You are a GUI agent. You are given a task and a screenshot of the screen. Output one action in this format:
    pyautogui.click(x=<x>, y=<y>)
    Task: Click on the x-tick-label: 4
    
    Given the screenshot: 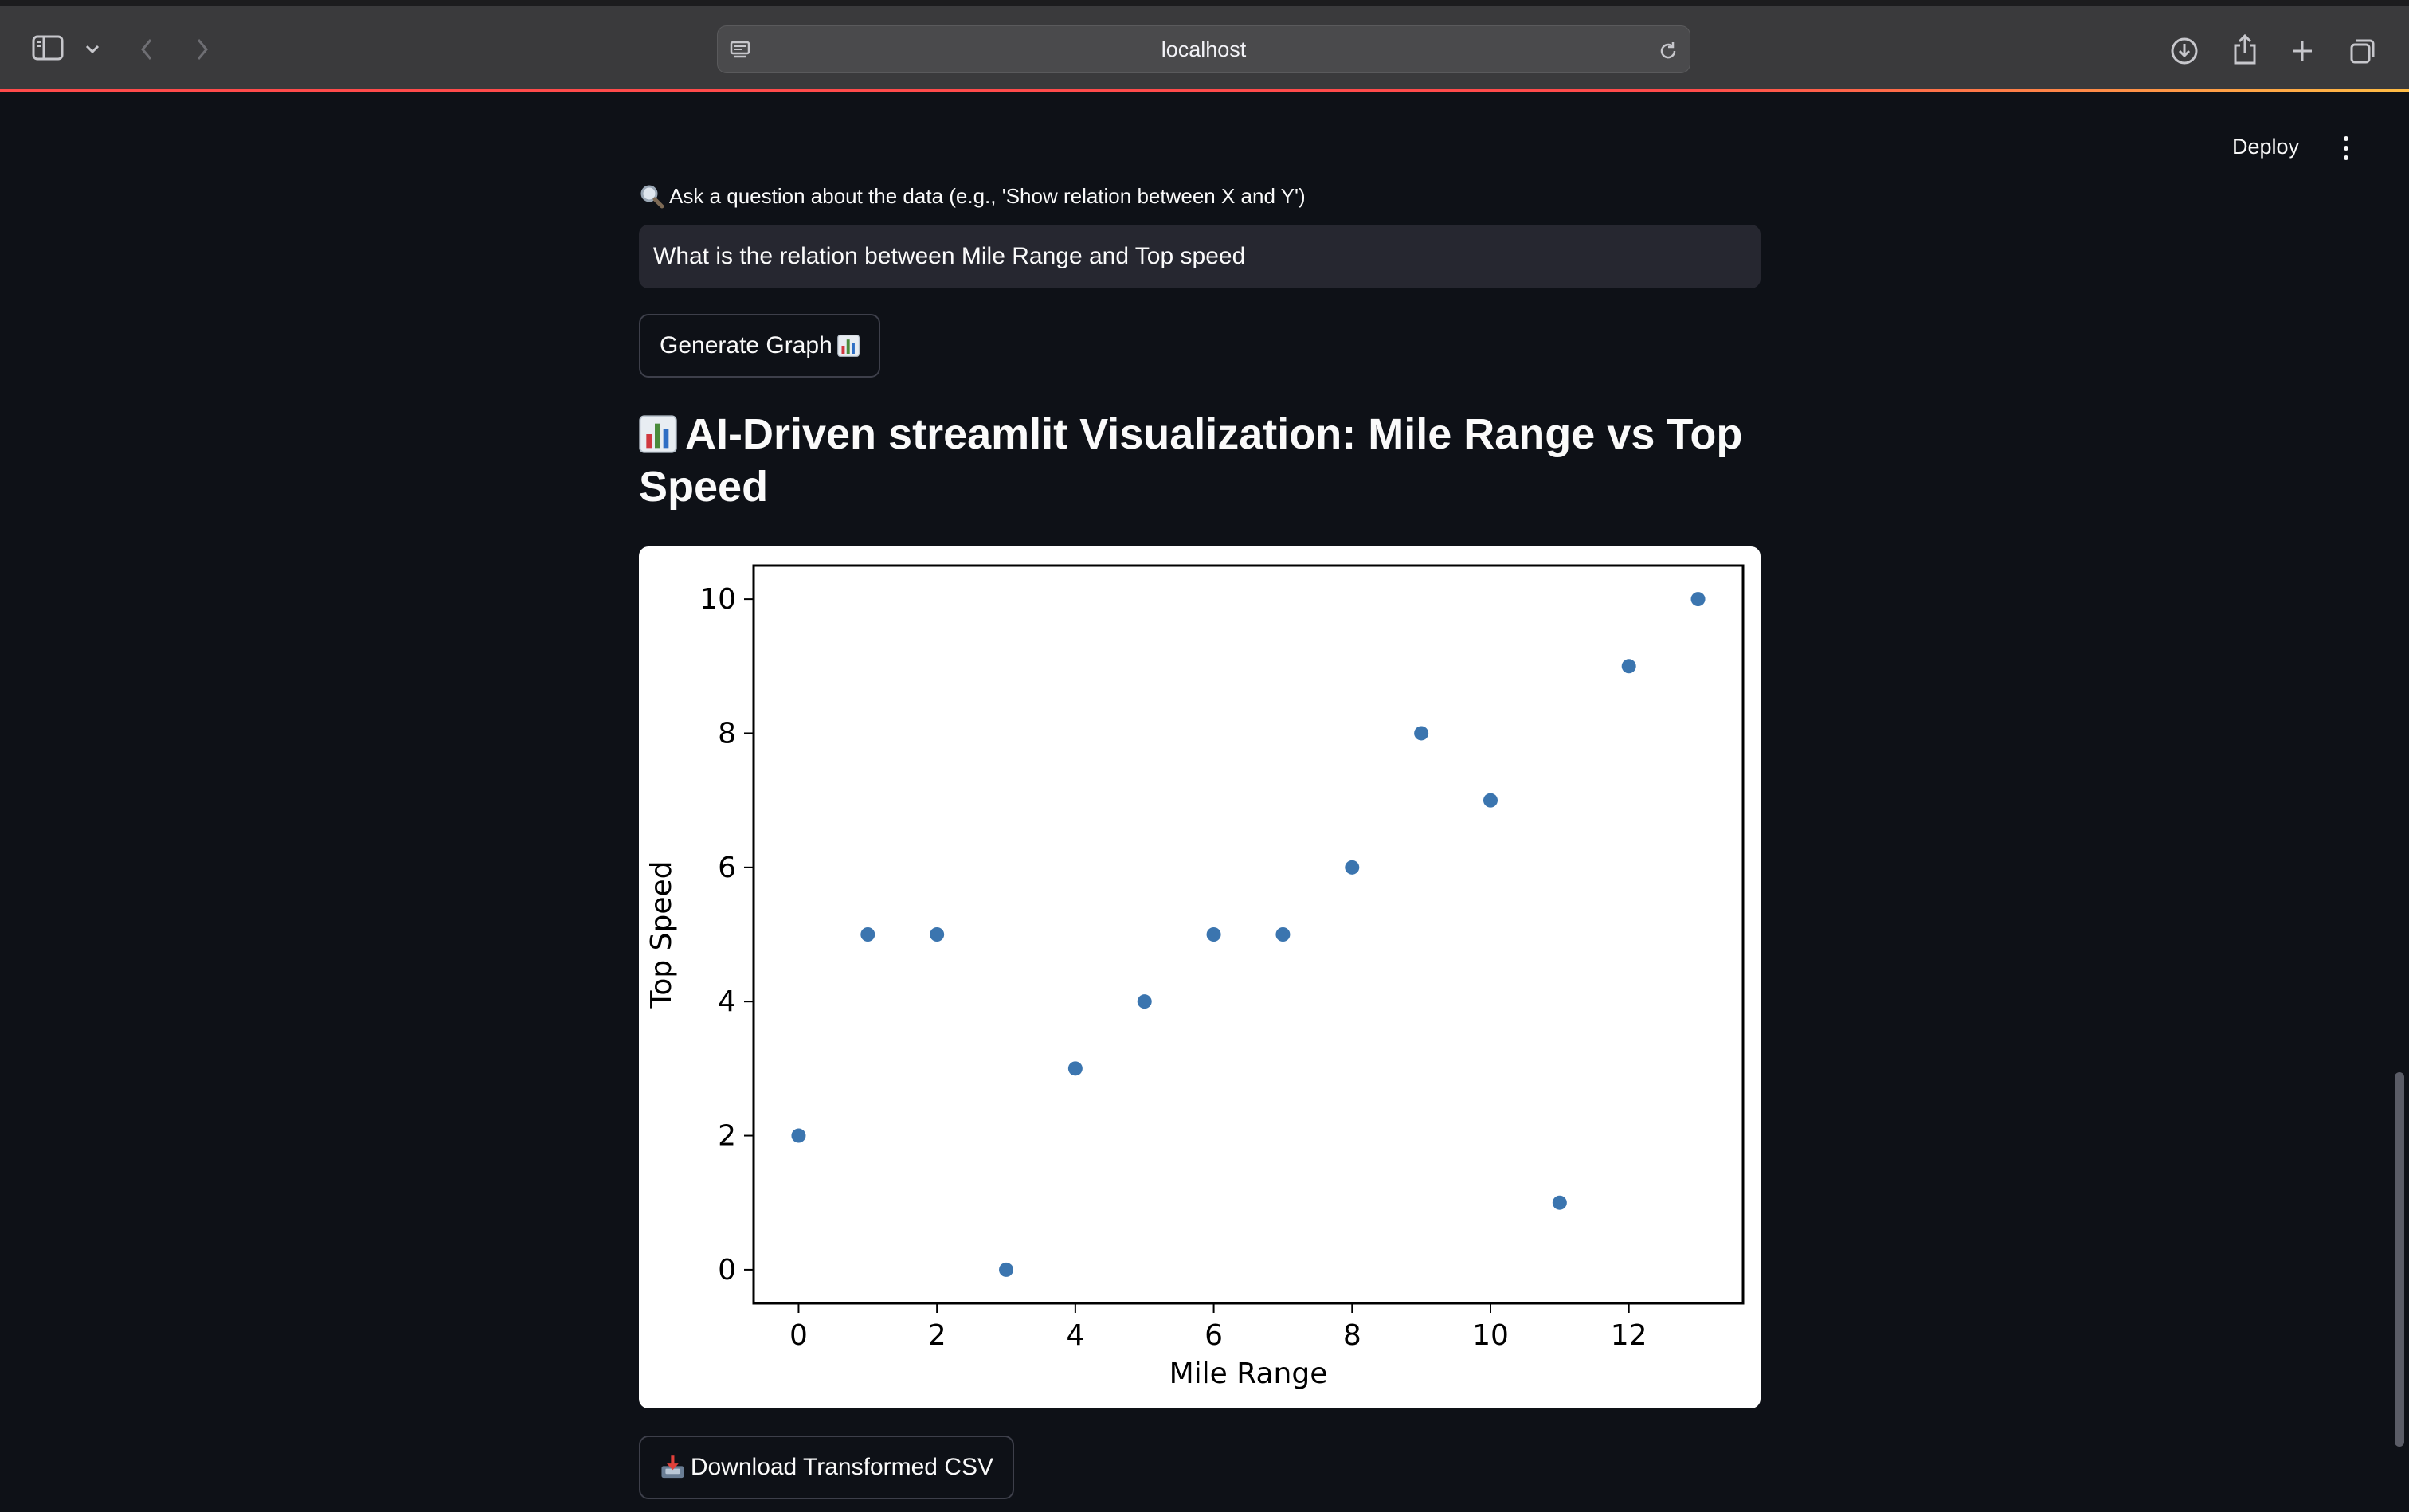 What is the action you would take?
    pyautogui.click(x=1075, y=1336)
    